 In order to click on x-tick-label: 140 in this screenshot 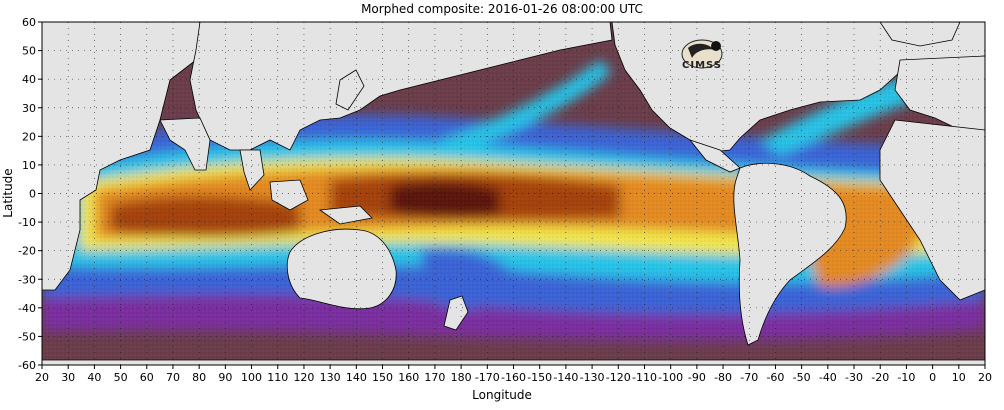, I will do `click(356, 377)`.